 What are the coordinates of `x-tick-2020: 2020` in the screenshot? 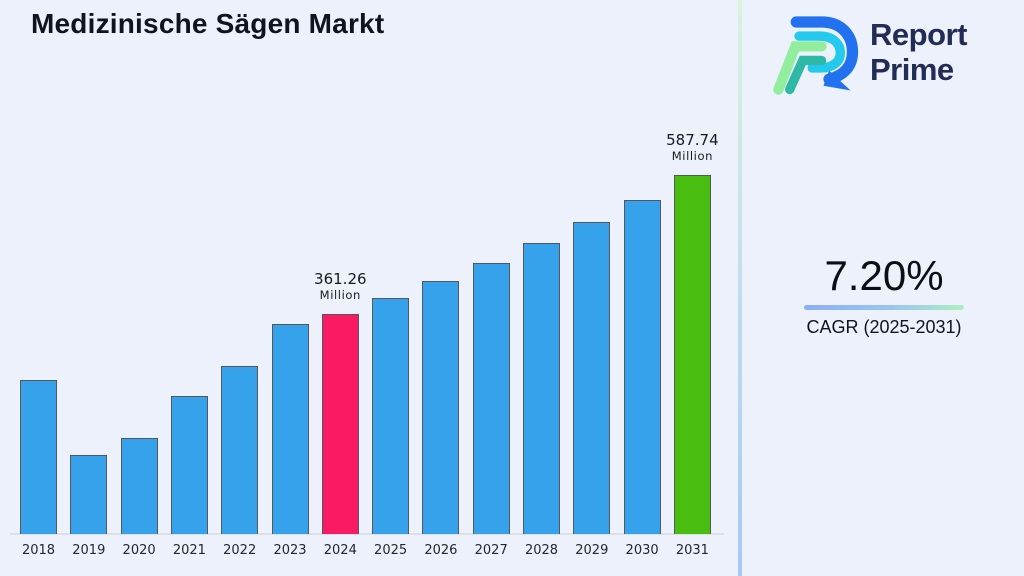 It's located at (139, 550).